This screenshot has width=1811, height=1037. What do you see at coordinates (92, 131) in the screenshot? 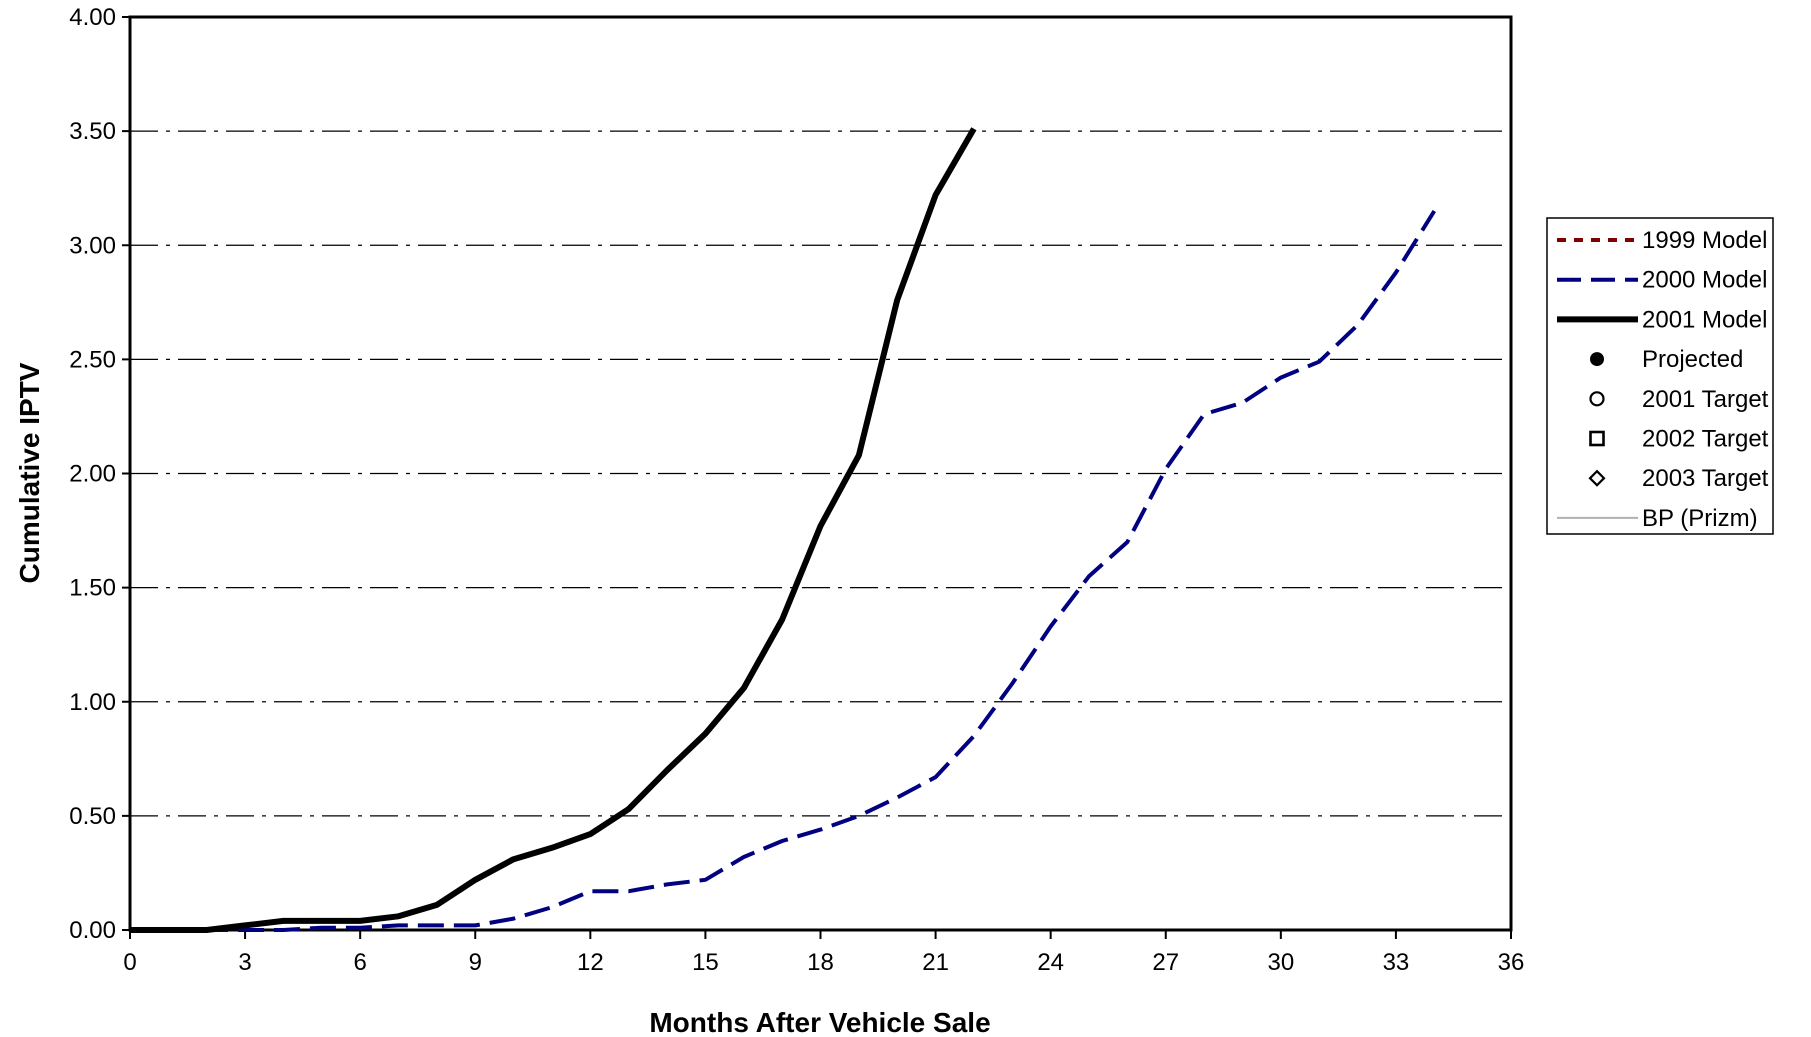
I see `y-tick-label: 3.50` at bounding box center [92, 131].